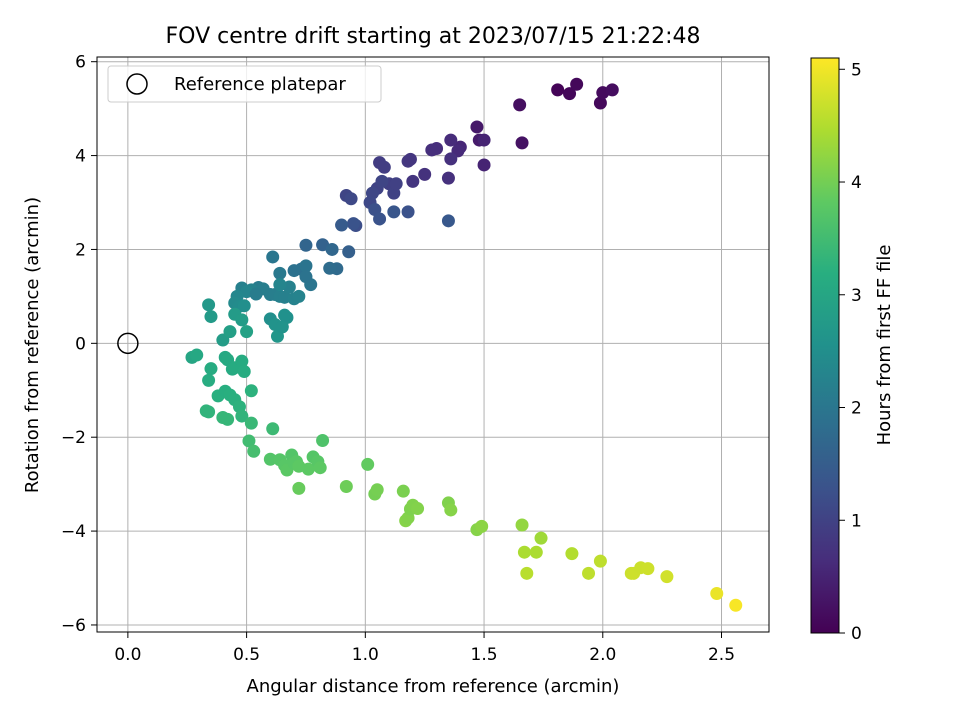  I want to click on colorbar-tick-label: 0, so click(856, 634).